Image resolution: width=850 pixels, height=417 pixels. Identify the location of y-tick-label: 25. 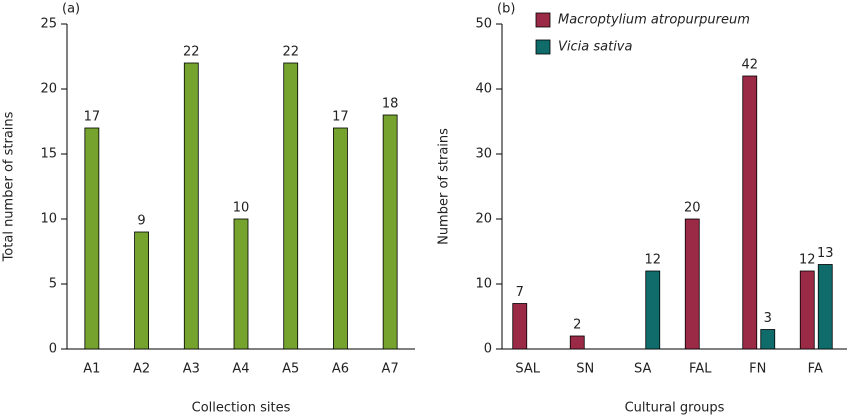
(48, 24).